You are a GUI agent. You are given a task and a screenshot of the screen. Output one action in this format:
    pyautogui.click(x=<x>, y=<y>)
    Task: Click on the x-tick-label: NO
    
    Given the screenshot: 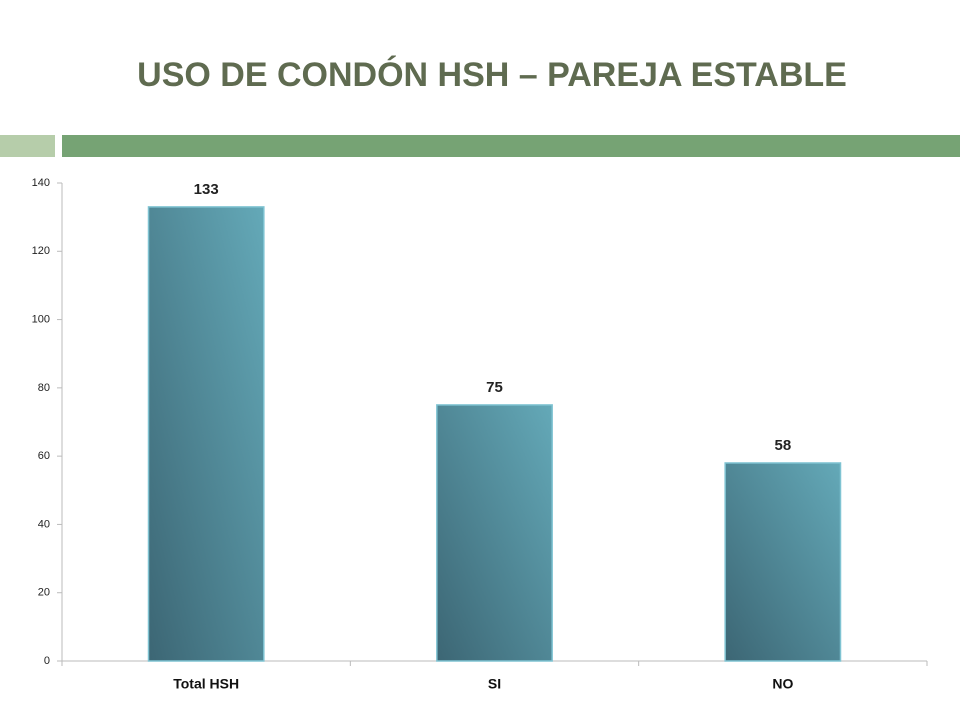 What is the action you would take?
    pyautogui.click(x=782, y=684)
    